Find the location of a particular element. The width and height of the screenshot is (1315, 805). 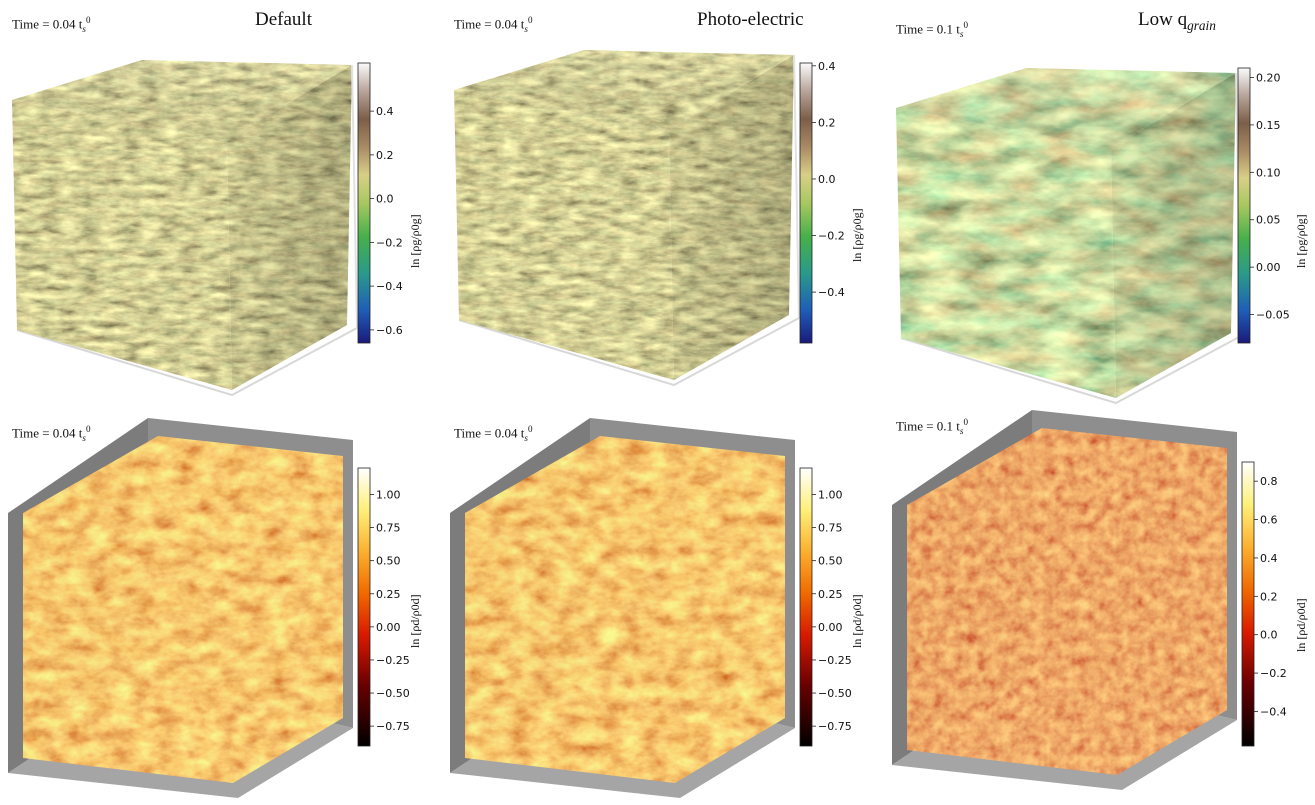

panel-5: −0.4 −0.2 0.0 0.2 0.4 0.6 0.8 is located at coordinates (1089, 600).